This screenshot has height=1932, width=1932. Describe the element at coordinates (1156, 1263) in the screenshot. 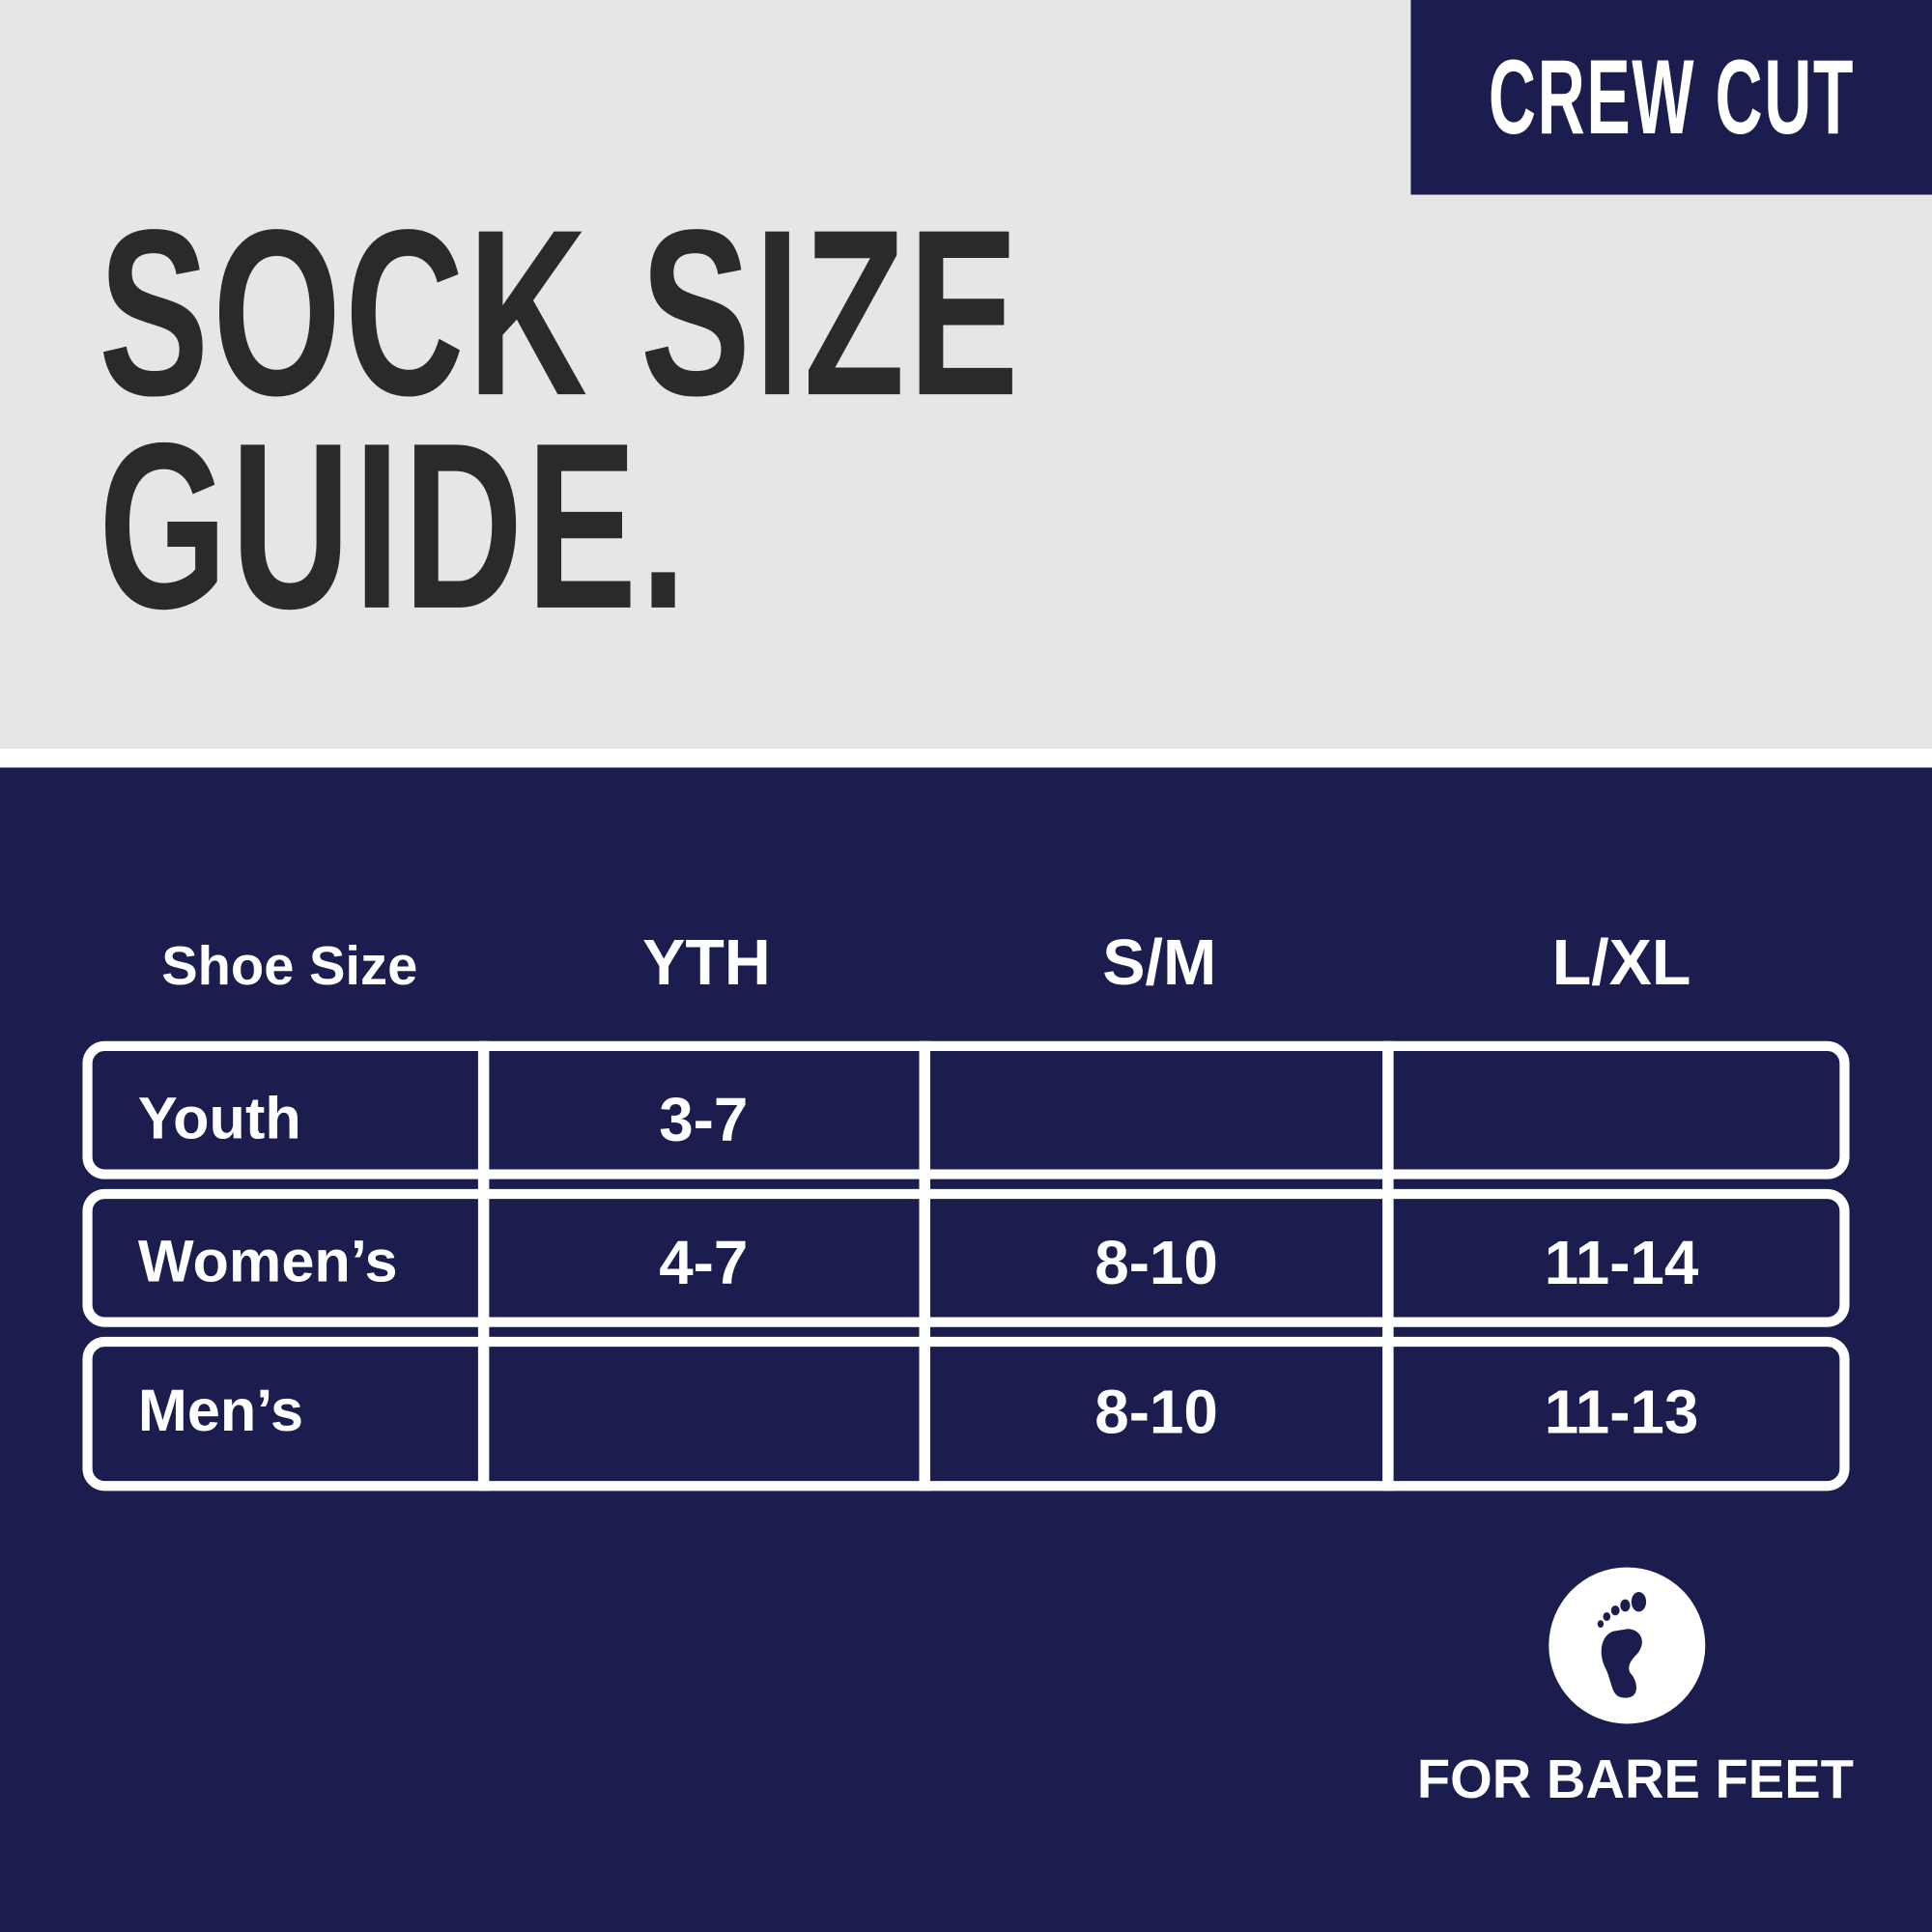

I see `cell-womens-sm: 8-10` at that location.